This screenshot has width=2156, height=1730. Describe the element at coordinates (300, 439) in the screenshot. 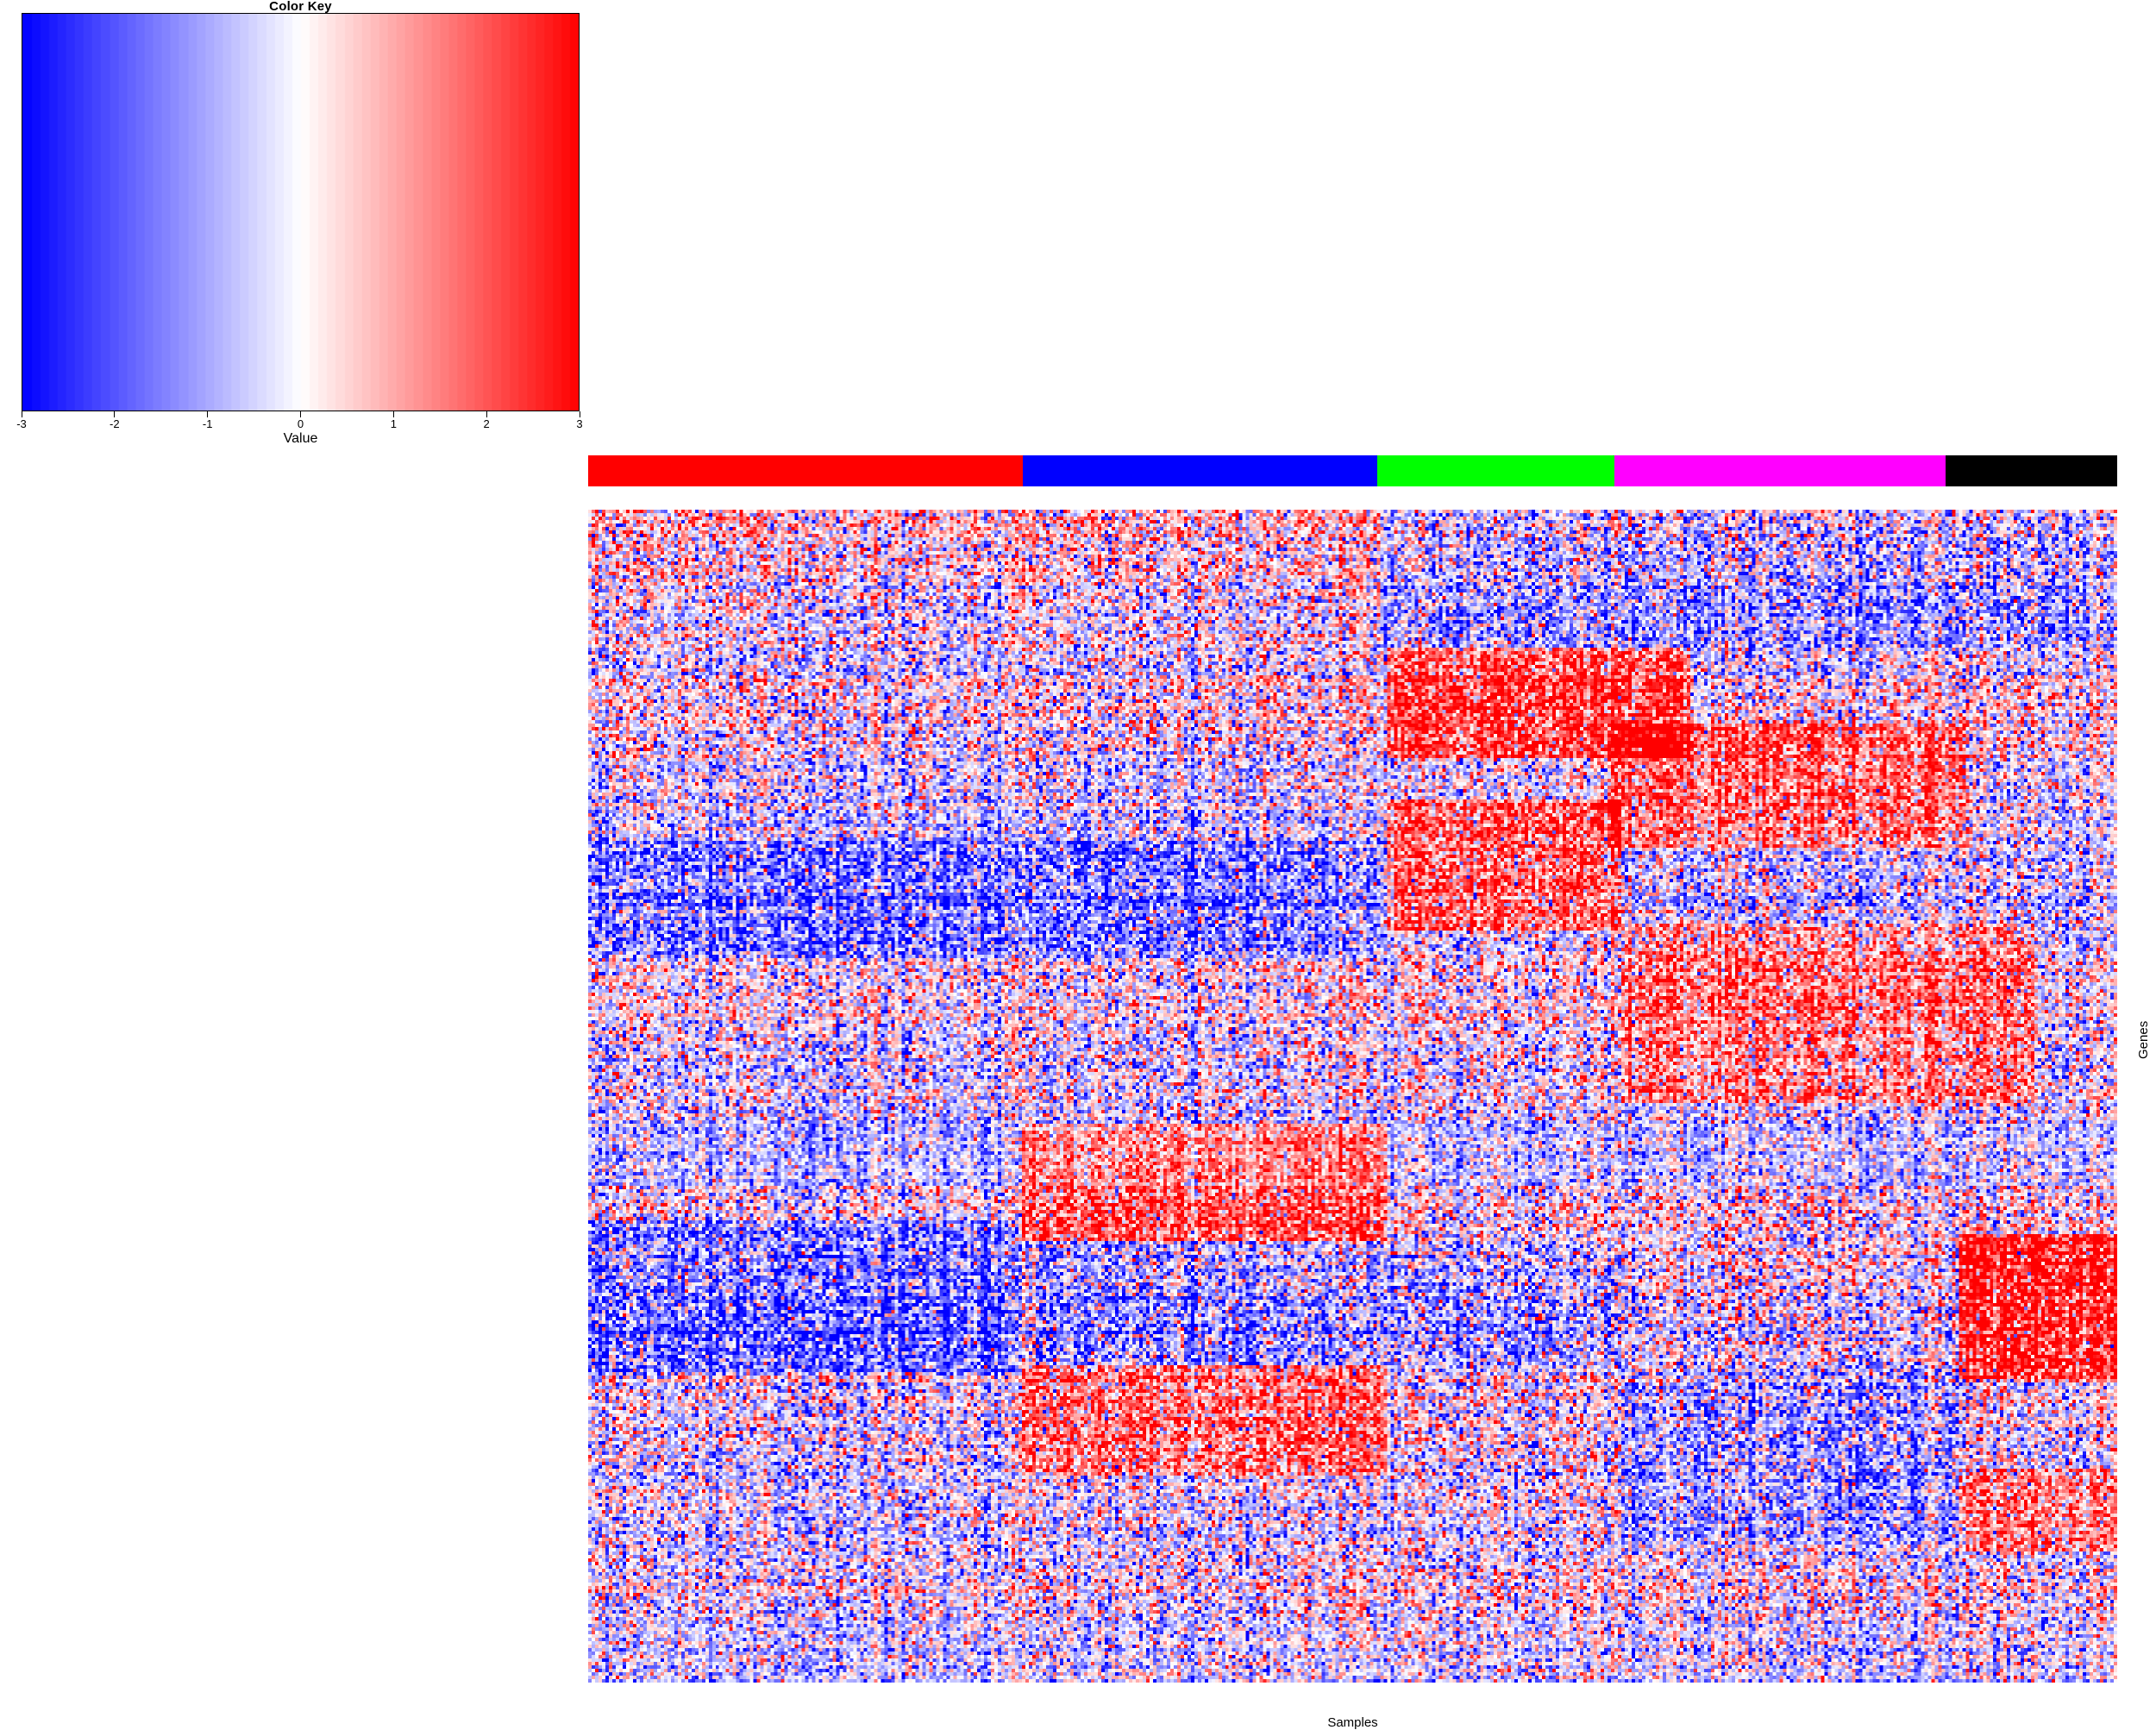

I see `color-key-value-axis-label: Value` at that location.